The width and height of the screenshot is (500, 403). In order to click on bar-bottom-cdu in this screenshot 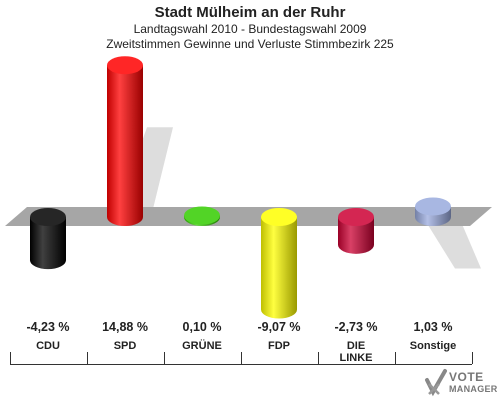, I will do `click(48, 260)`.